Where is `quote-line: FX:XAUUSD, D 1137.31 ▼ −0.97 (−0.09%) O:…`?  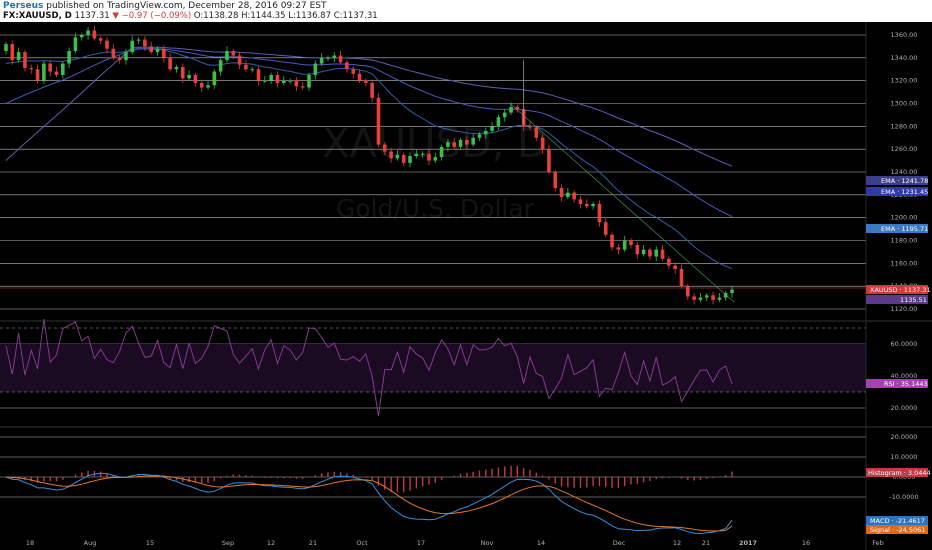
quote-line: FX:XAUUSD, D 1137.31 ▼ −0.97 (−0.09%) O:… is located at coordinates (190, 16).